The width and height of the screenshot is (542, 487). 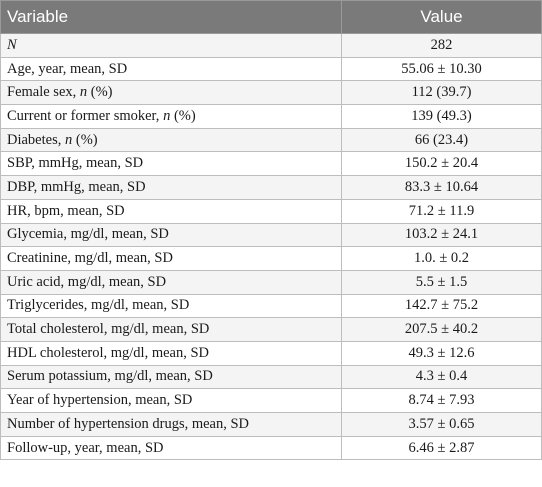 What do you see at coordinates (85, 447) in the screenshot?
I see `variable-label: Follow-up, year, mean, SD` at bounding box center [85, 447].